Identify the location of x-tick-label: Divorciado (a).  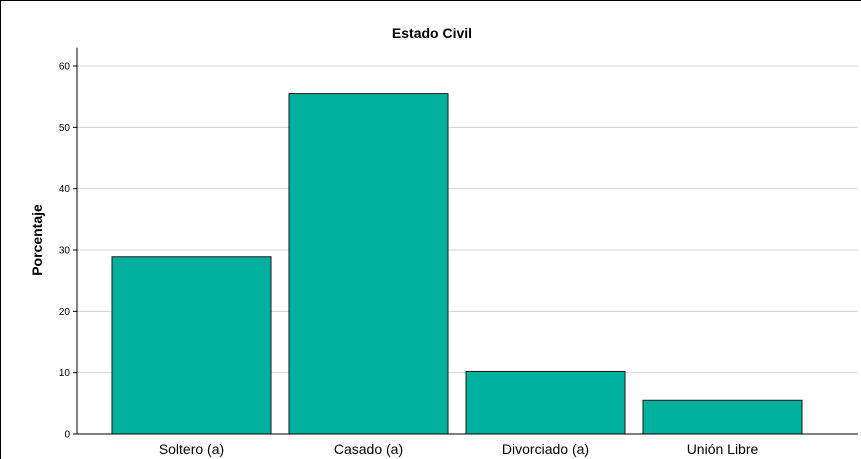
(545, 449).